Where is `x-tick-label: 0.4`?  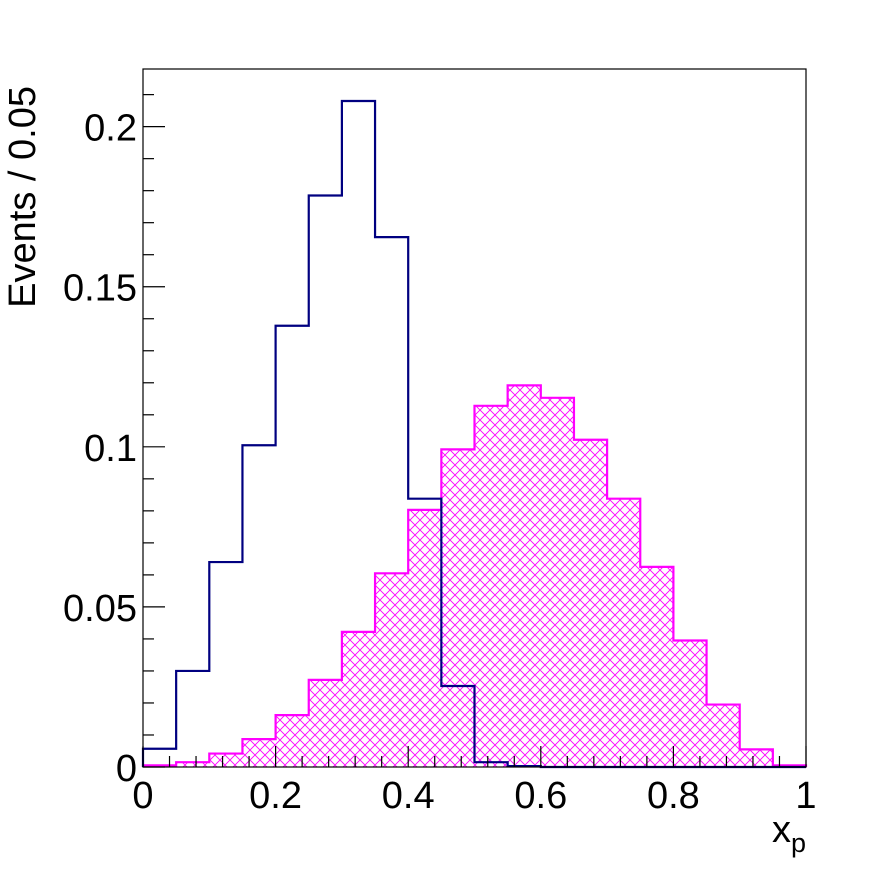
x-tick-label: 0.4 is located at coordinates (408, 796).